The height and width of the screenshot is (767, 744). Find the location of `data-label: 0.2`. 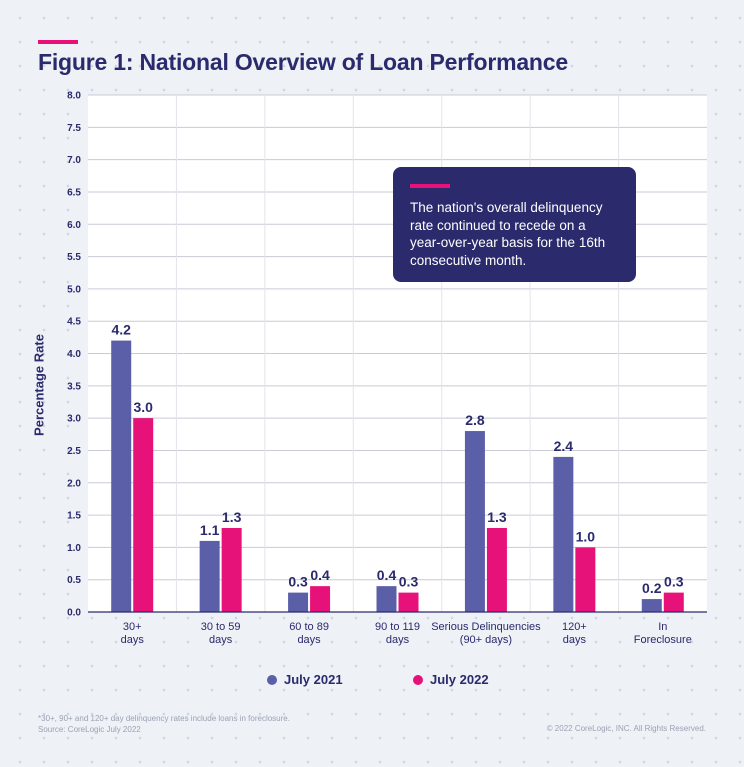

data-label: 0.2 is located at coordinates (652, 588).